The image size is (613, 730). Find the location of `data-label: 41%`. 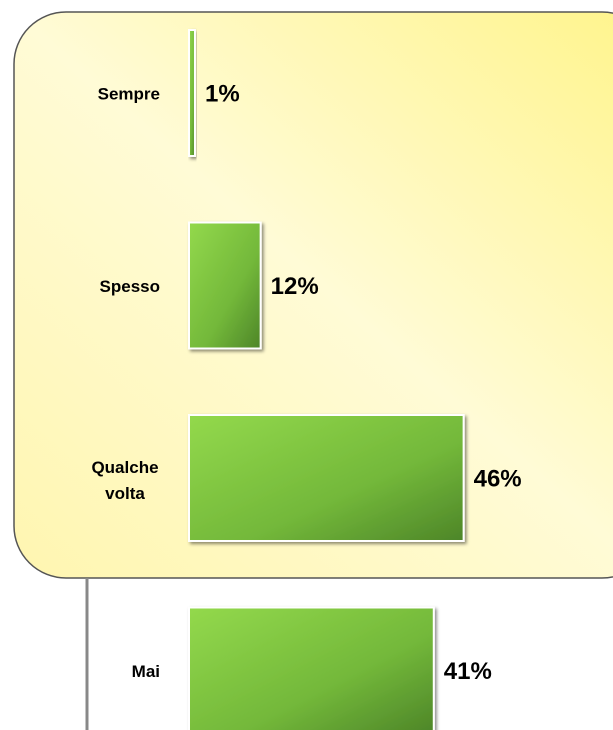

data-label: 41% is located at coordinates (468, 671).